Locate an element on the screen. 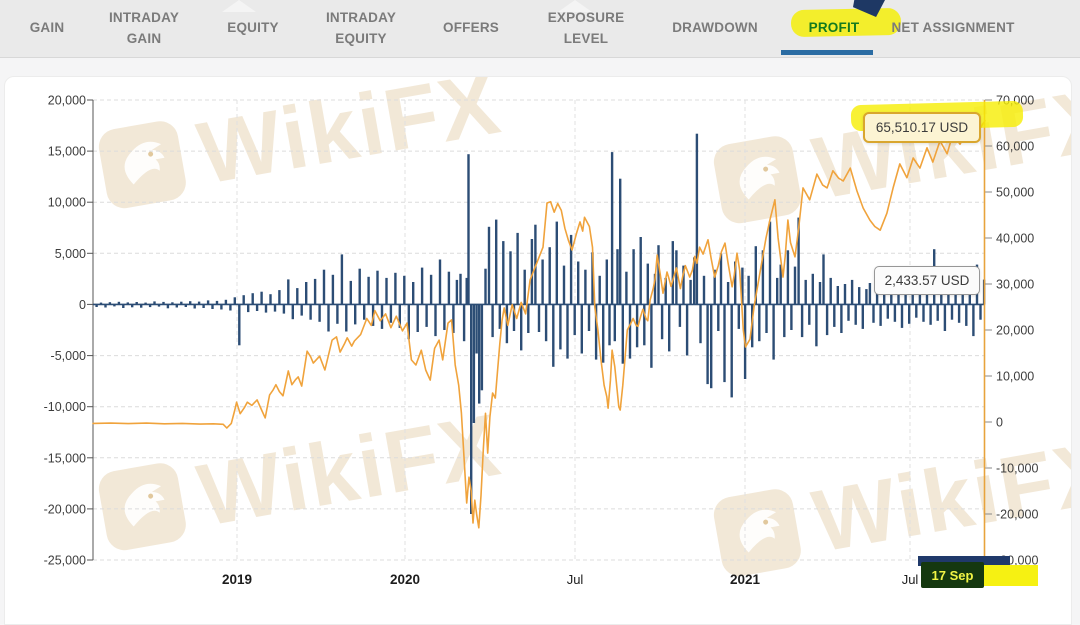 The width and height of the screenshot is (1080, 625). tab-intraday-equity: INTRADAY EQUITY is located at coordinates (361, 28).